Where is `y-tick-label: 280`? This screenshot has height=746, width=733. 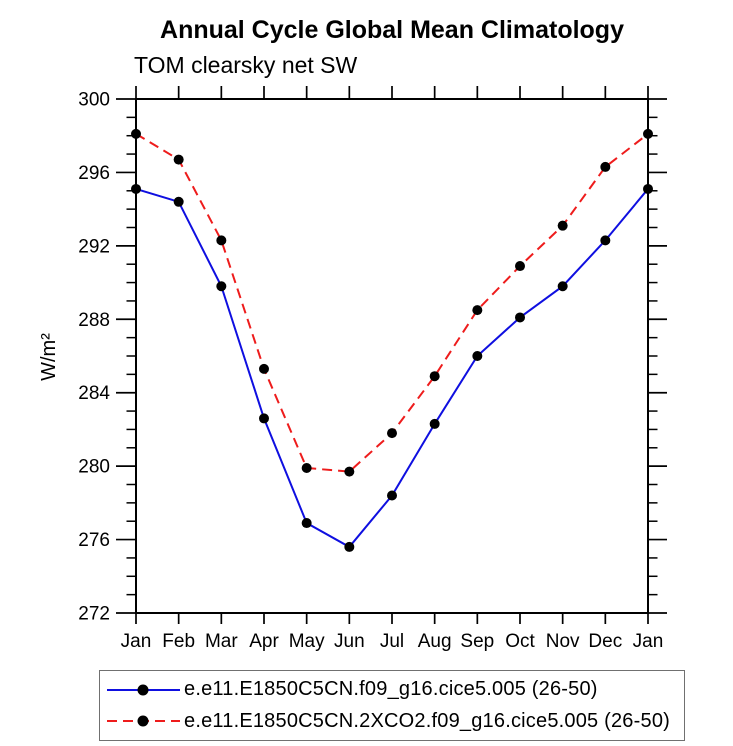
y-tick-label: 280 is located at coordinates (94, 467).